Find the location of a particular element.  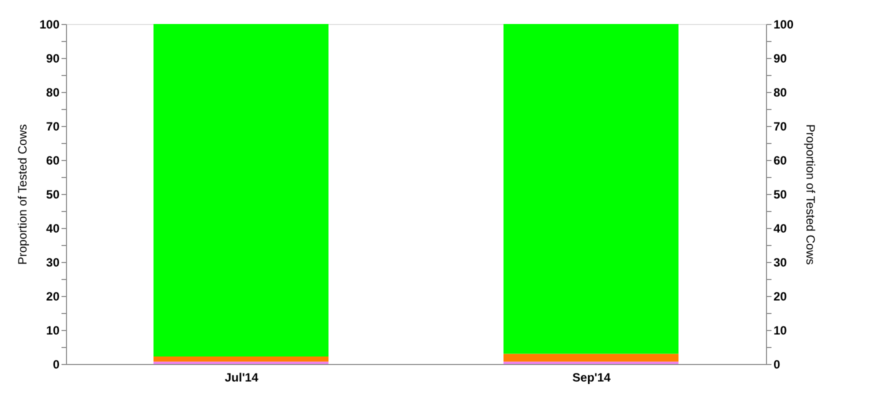

y2-tick-label: 50 is located at coordinates (781, 195).